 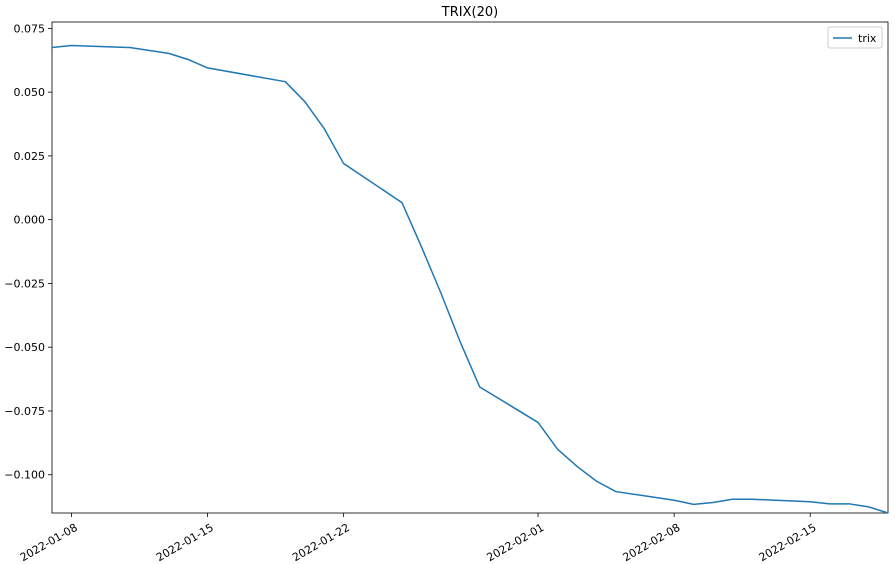 What do you see at coordinates (516, 542) in the screenshot?
I see `x-tick-label: 2022-02-01` at bounding box center [516, 542].